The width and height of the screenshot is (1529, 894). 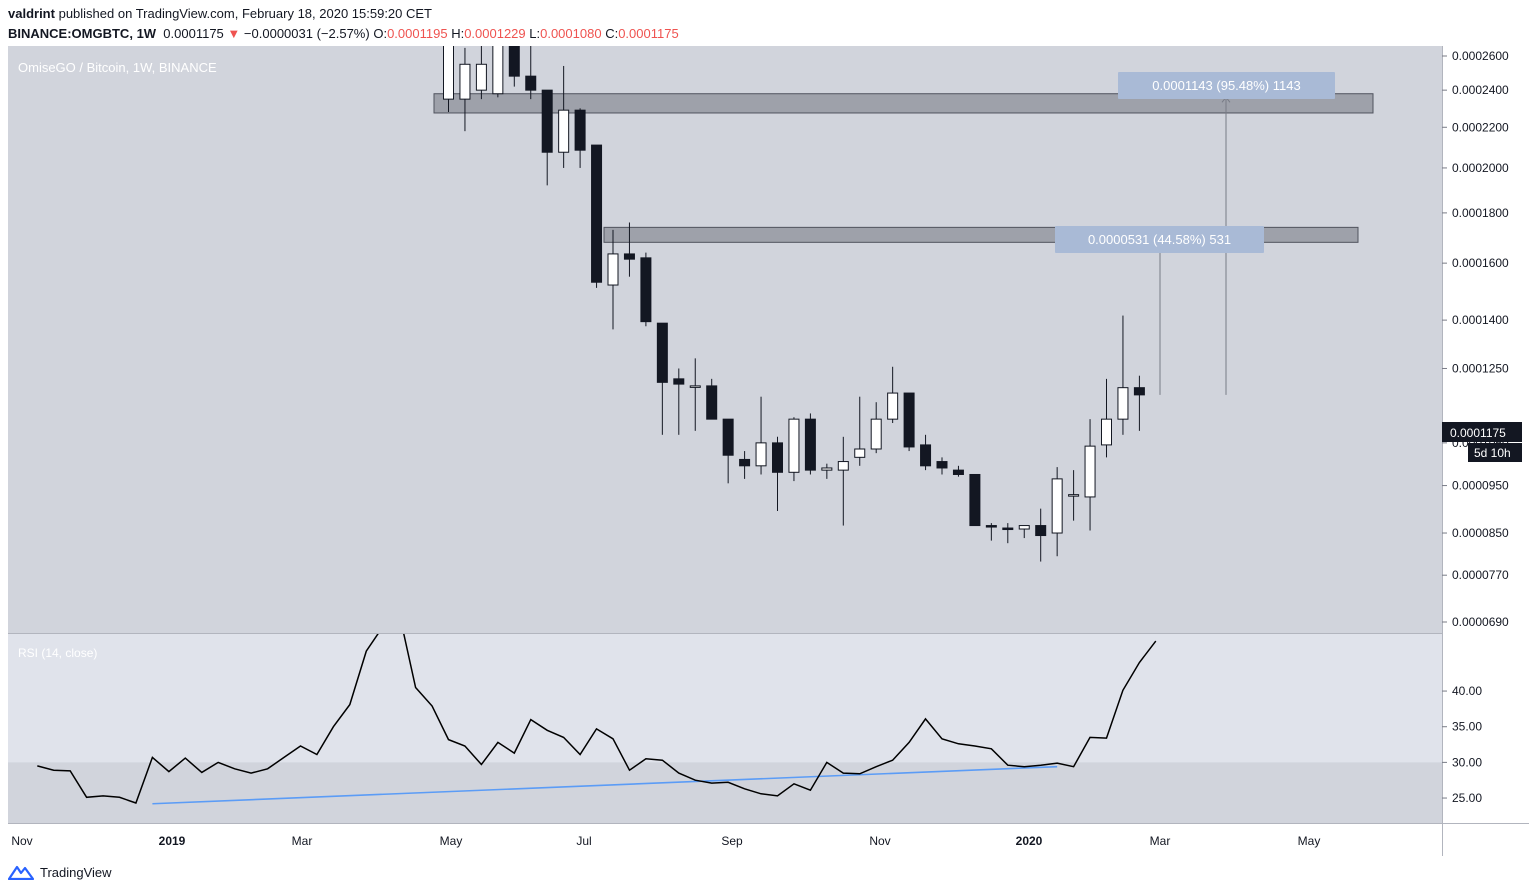 I want to click on rsi-pane-legend: RSI (14, close), so click(x=57, y=653).